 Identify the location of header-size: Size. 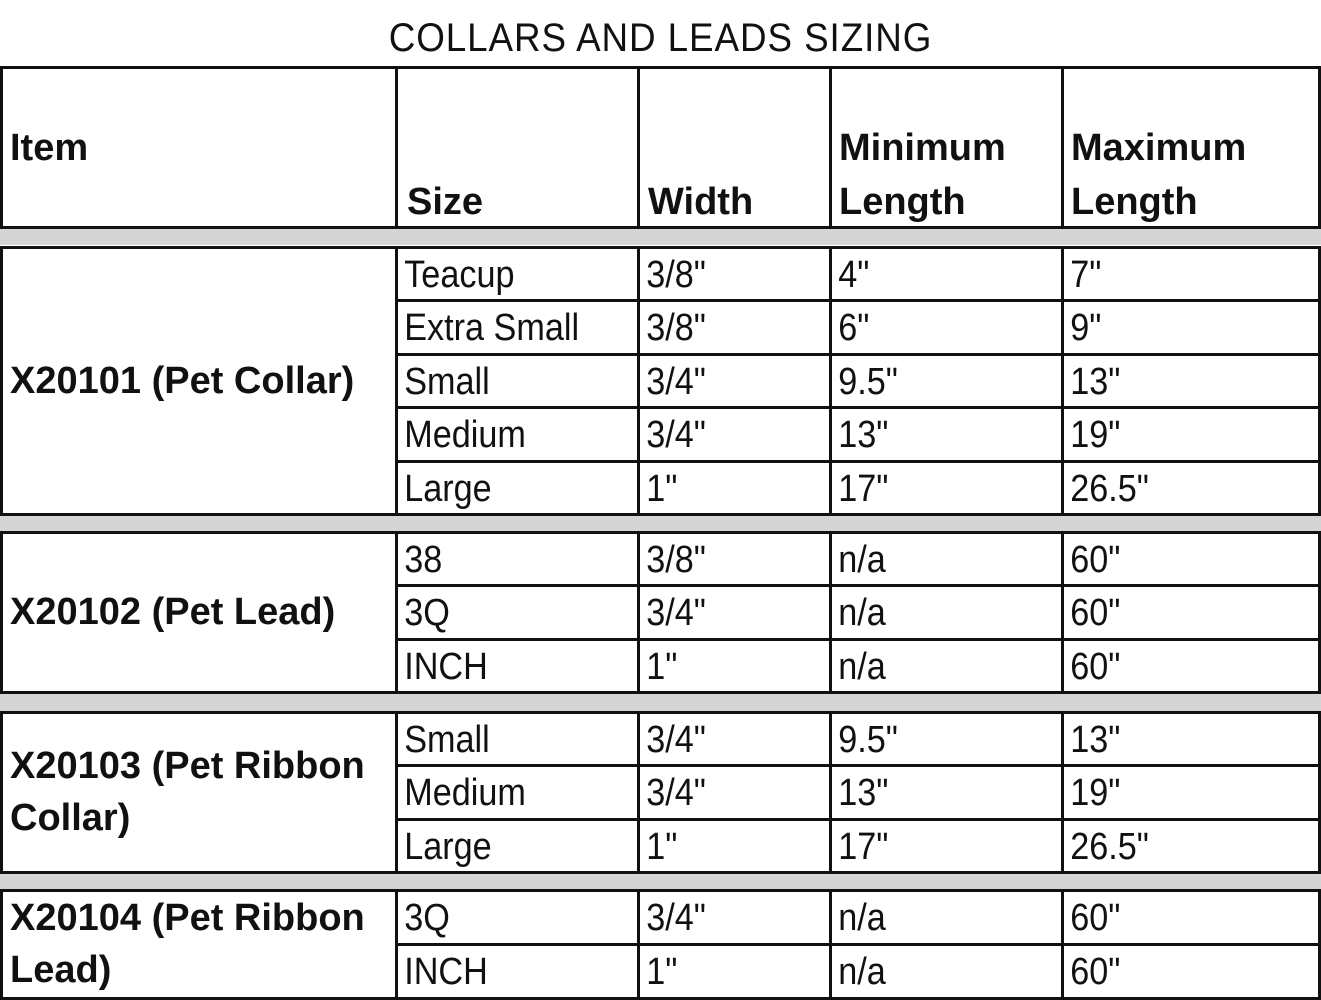
(445, 202).